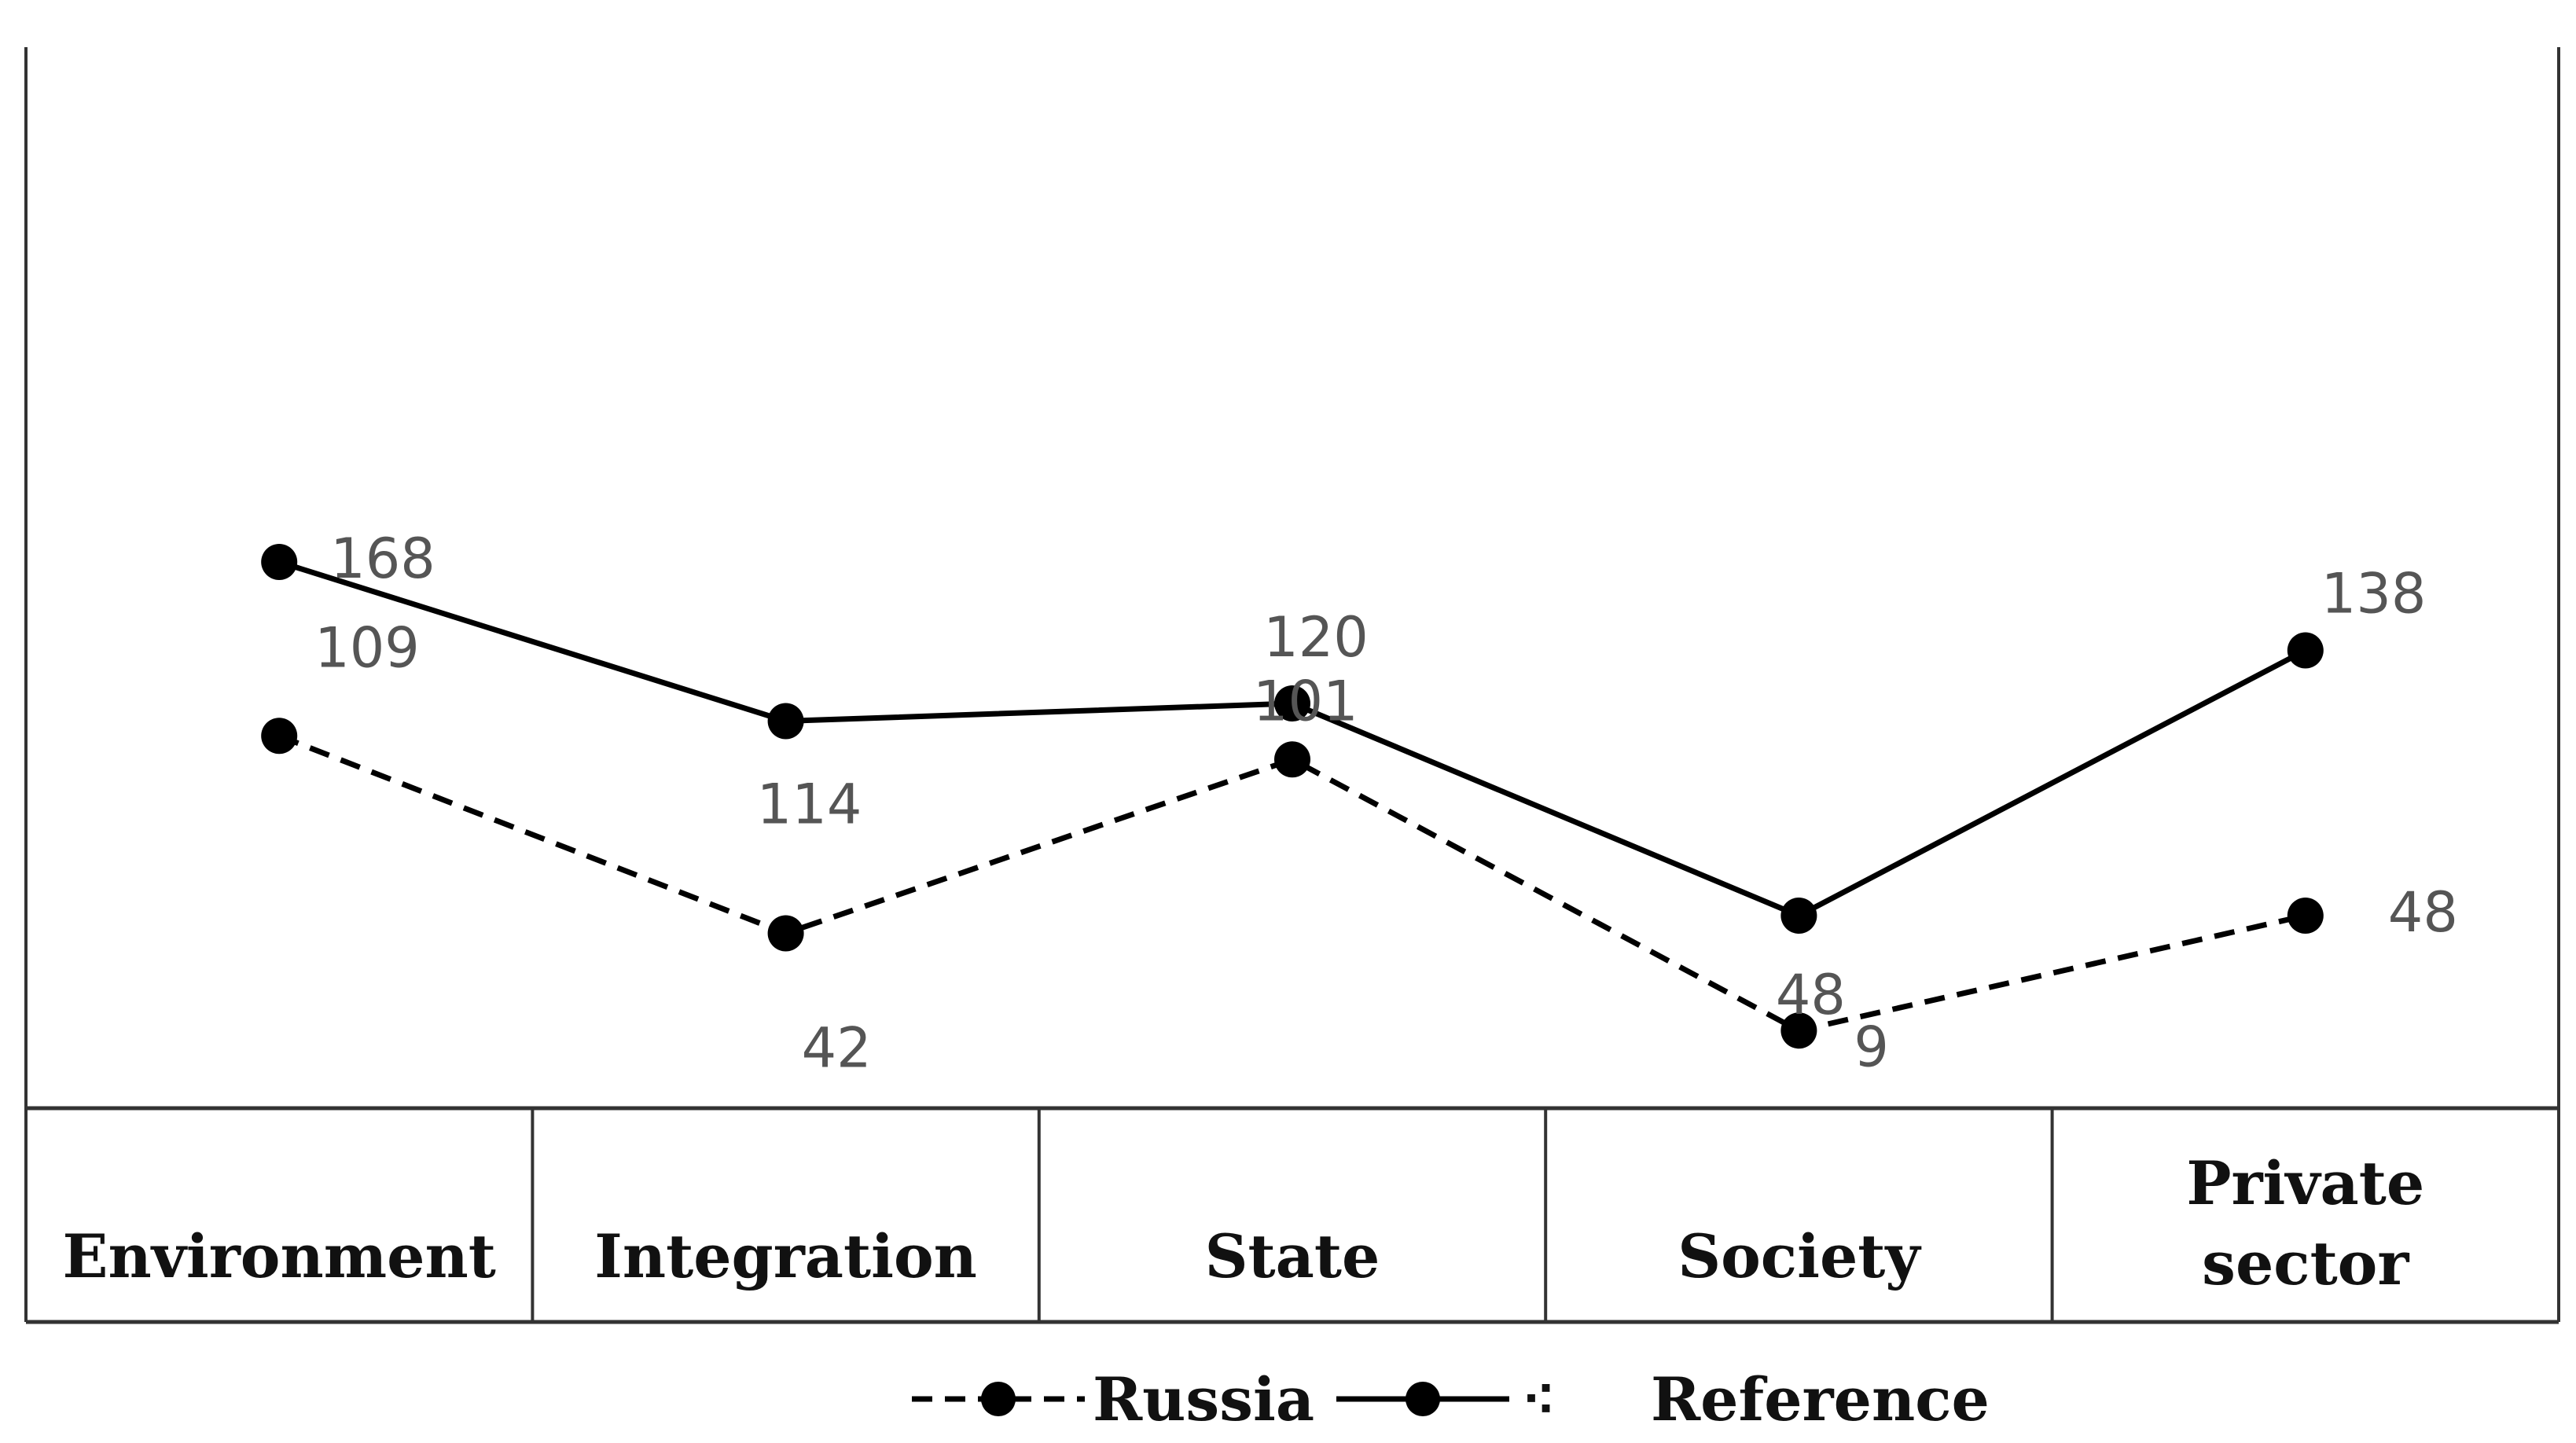 This screenshot has width=2576, height=1443. Describe the element at coordinates (1871, 1047) in the screenshot. I see `data-label-russia: 9` at that location.